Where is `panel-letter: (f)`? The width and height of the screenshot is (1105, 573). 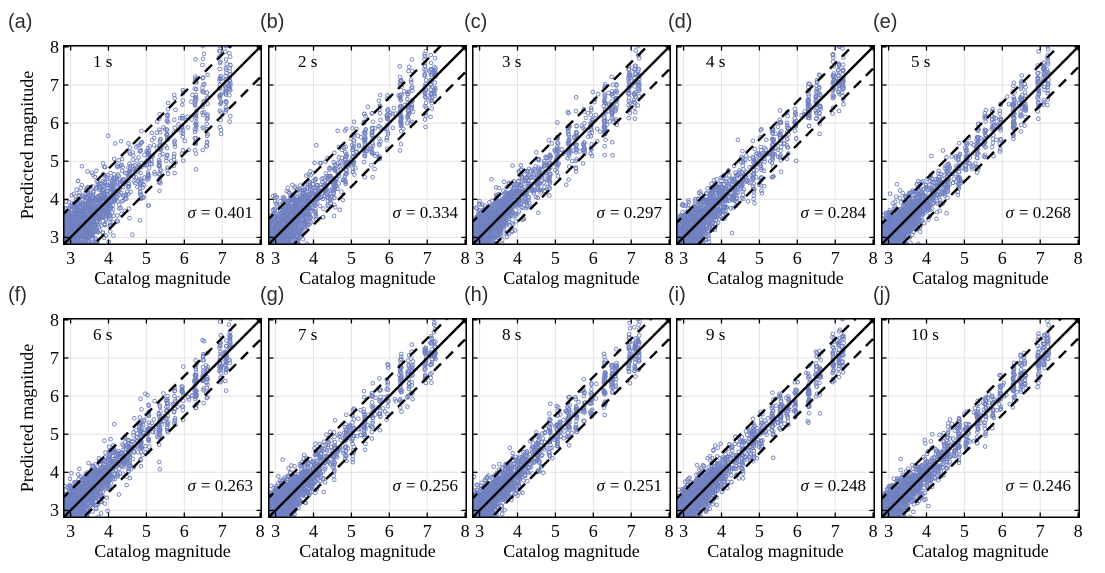 panel-letter: (f) is located at coordinates (17, 295).